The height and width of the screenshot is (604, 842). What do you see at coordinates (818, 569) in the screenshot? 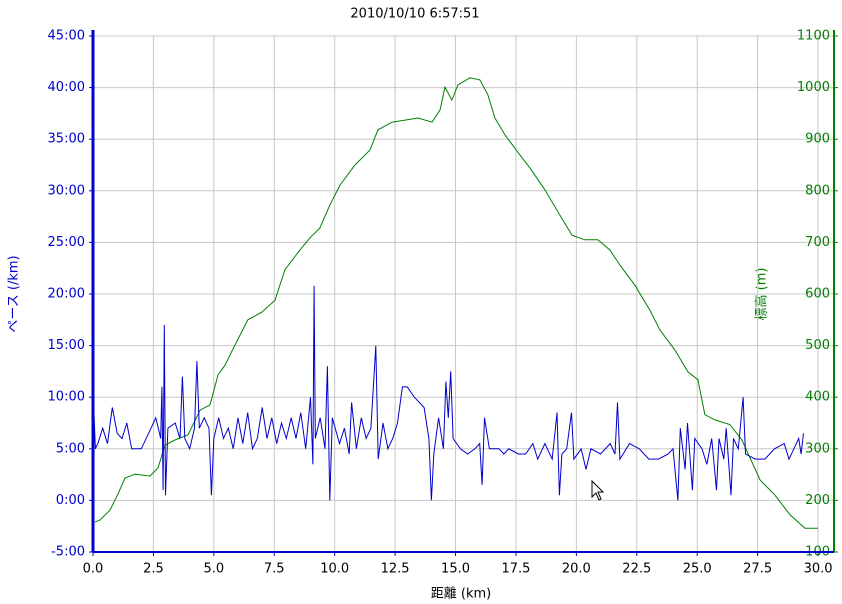
I see `x-tick-label: 30.0` at bounding box center [818, 569].